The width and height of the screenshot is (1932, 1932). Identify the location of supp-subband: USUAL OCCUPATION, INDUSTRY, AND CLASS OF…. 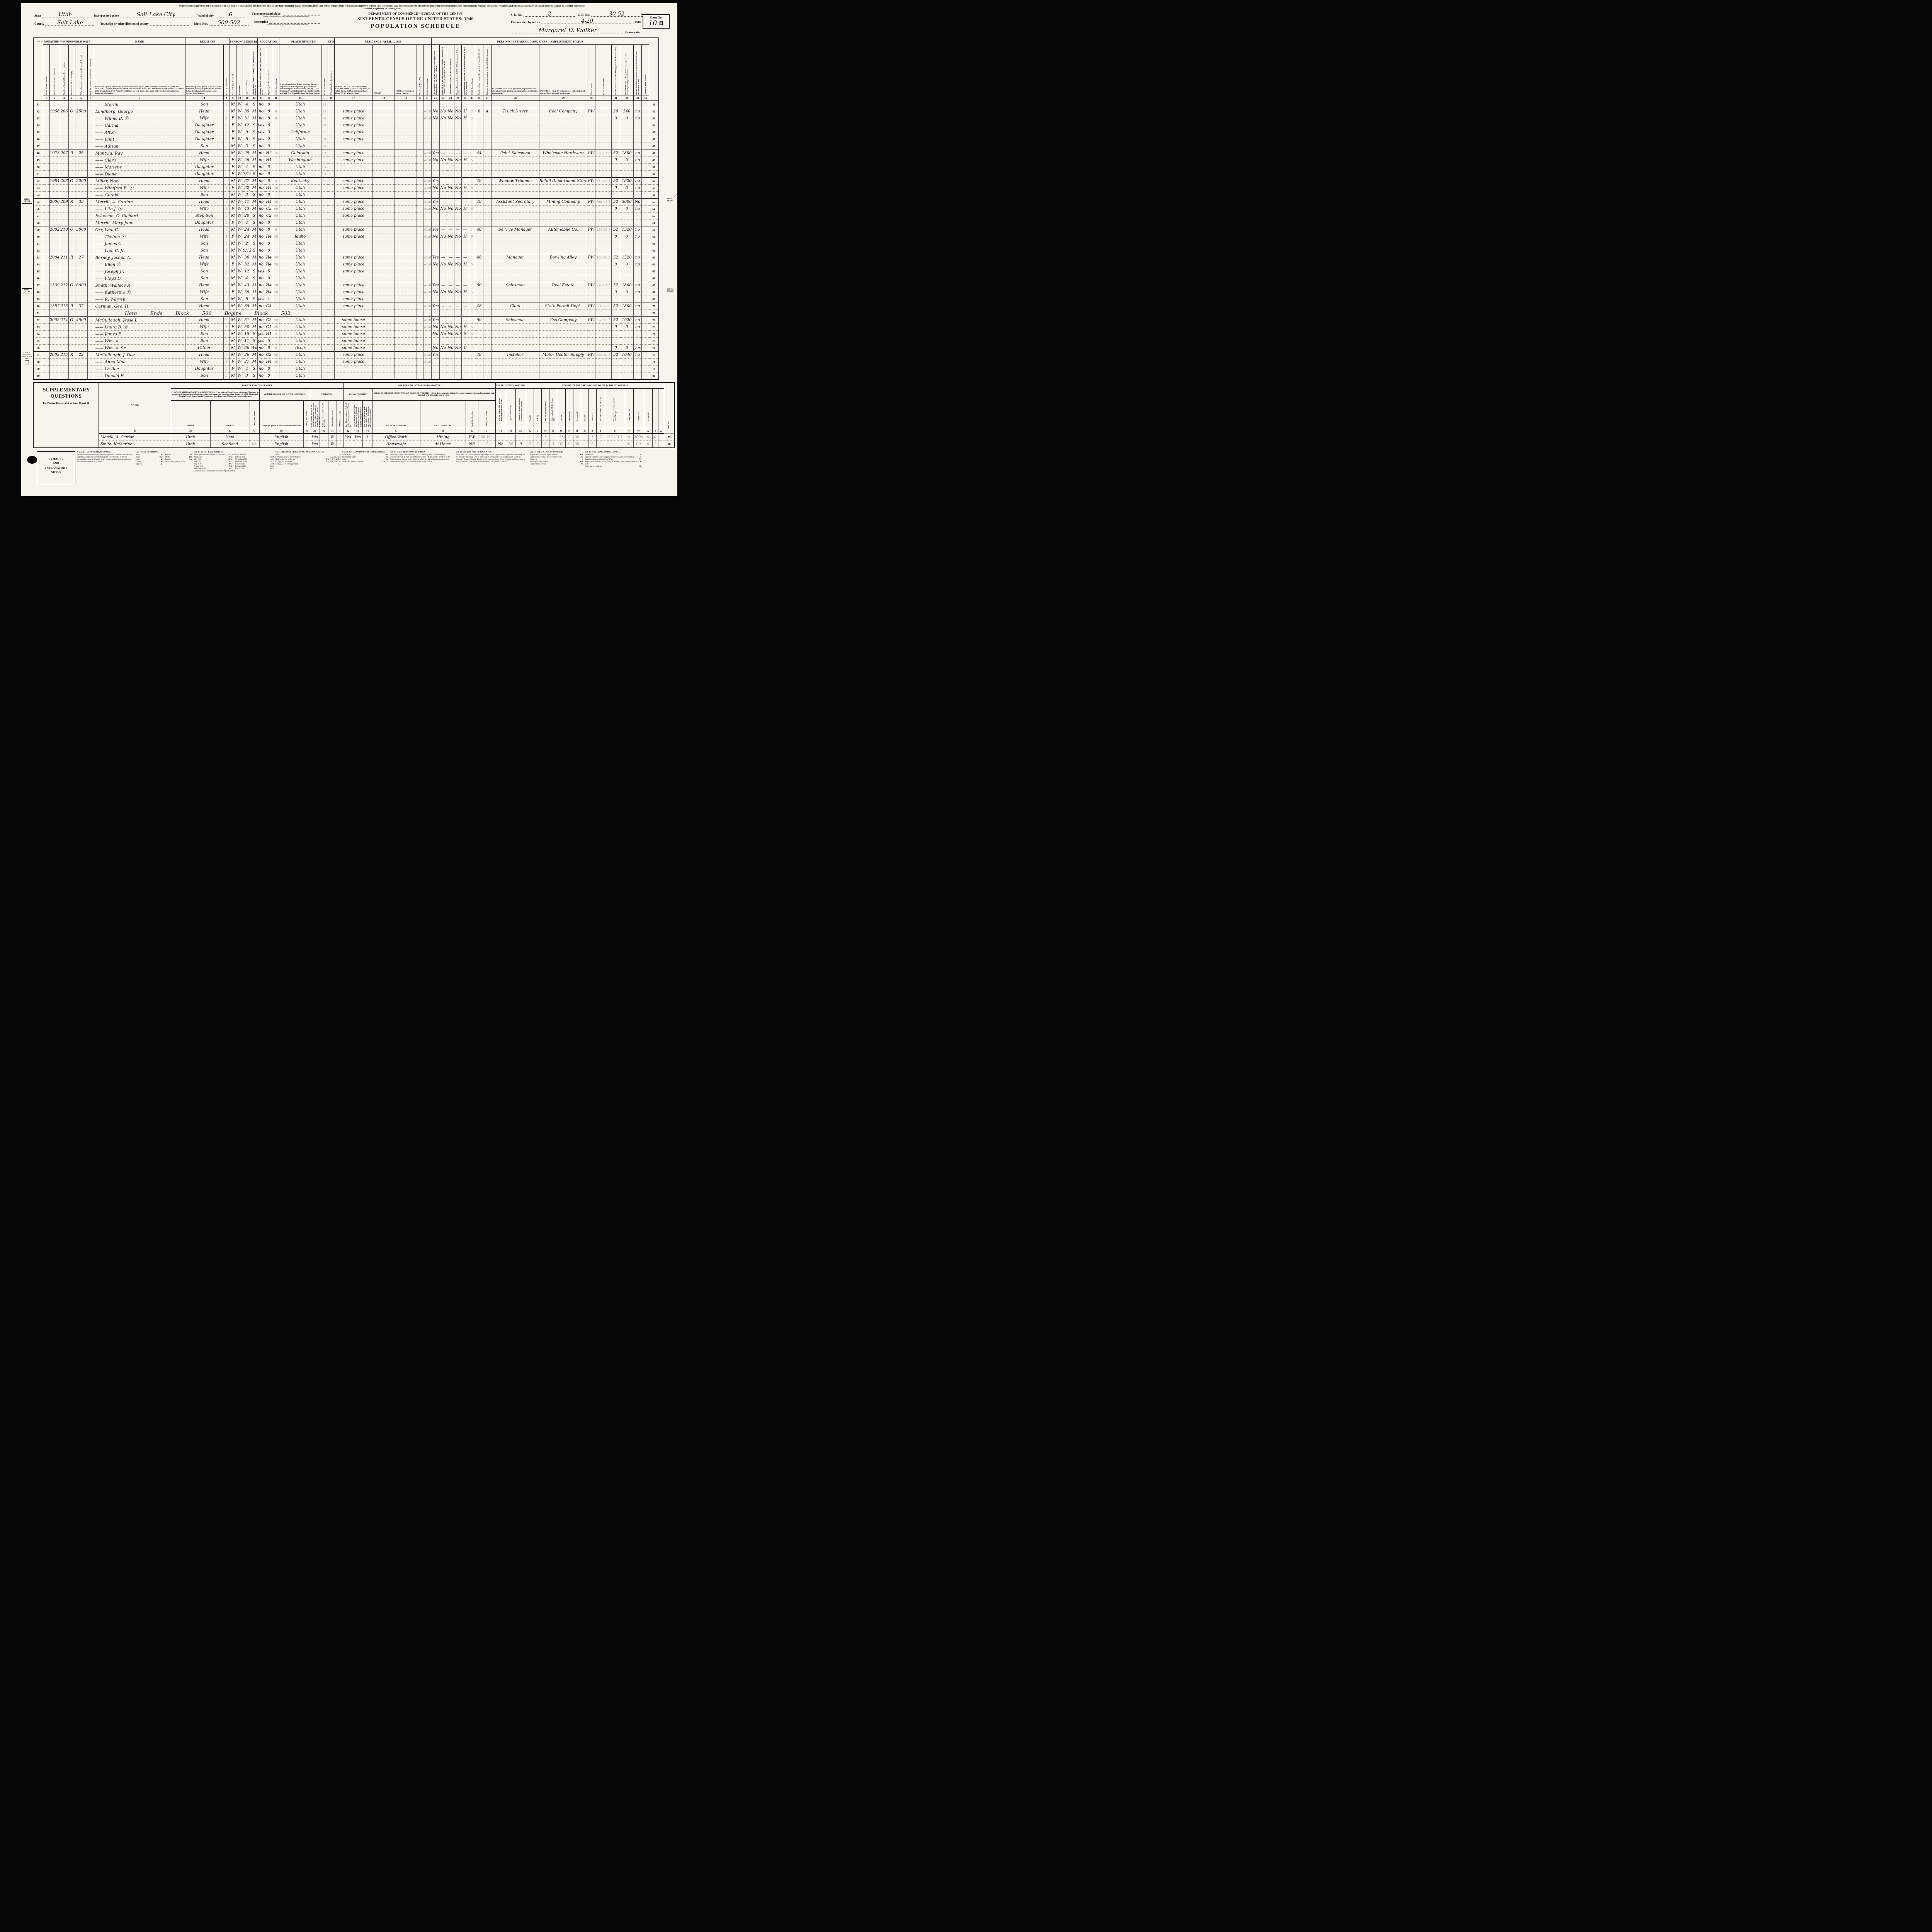
(434, 395).